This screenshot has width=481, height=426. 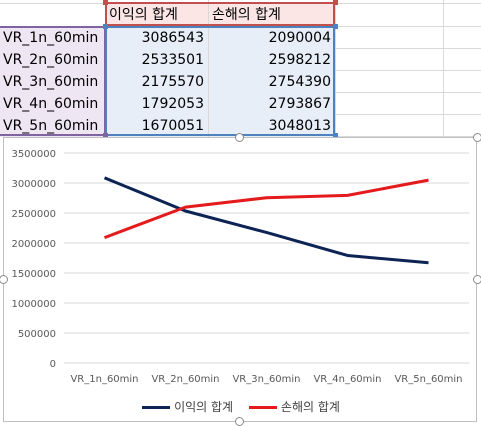 I want to click on series-name-range-highlight, so click(x=220, y=14).